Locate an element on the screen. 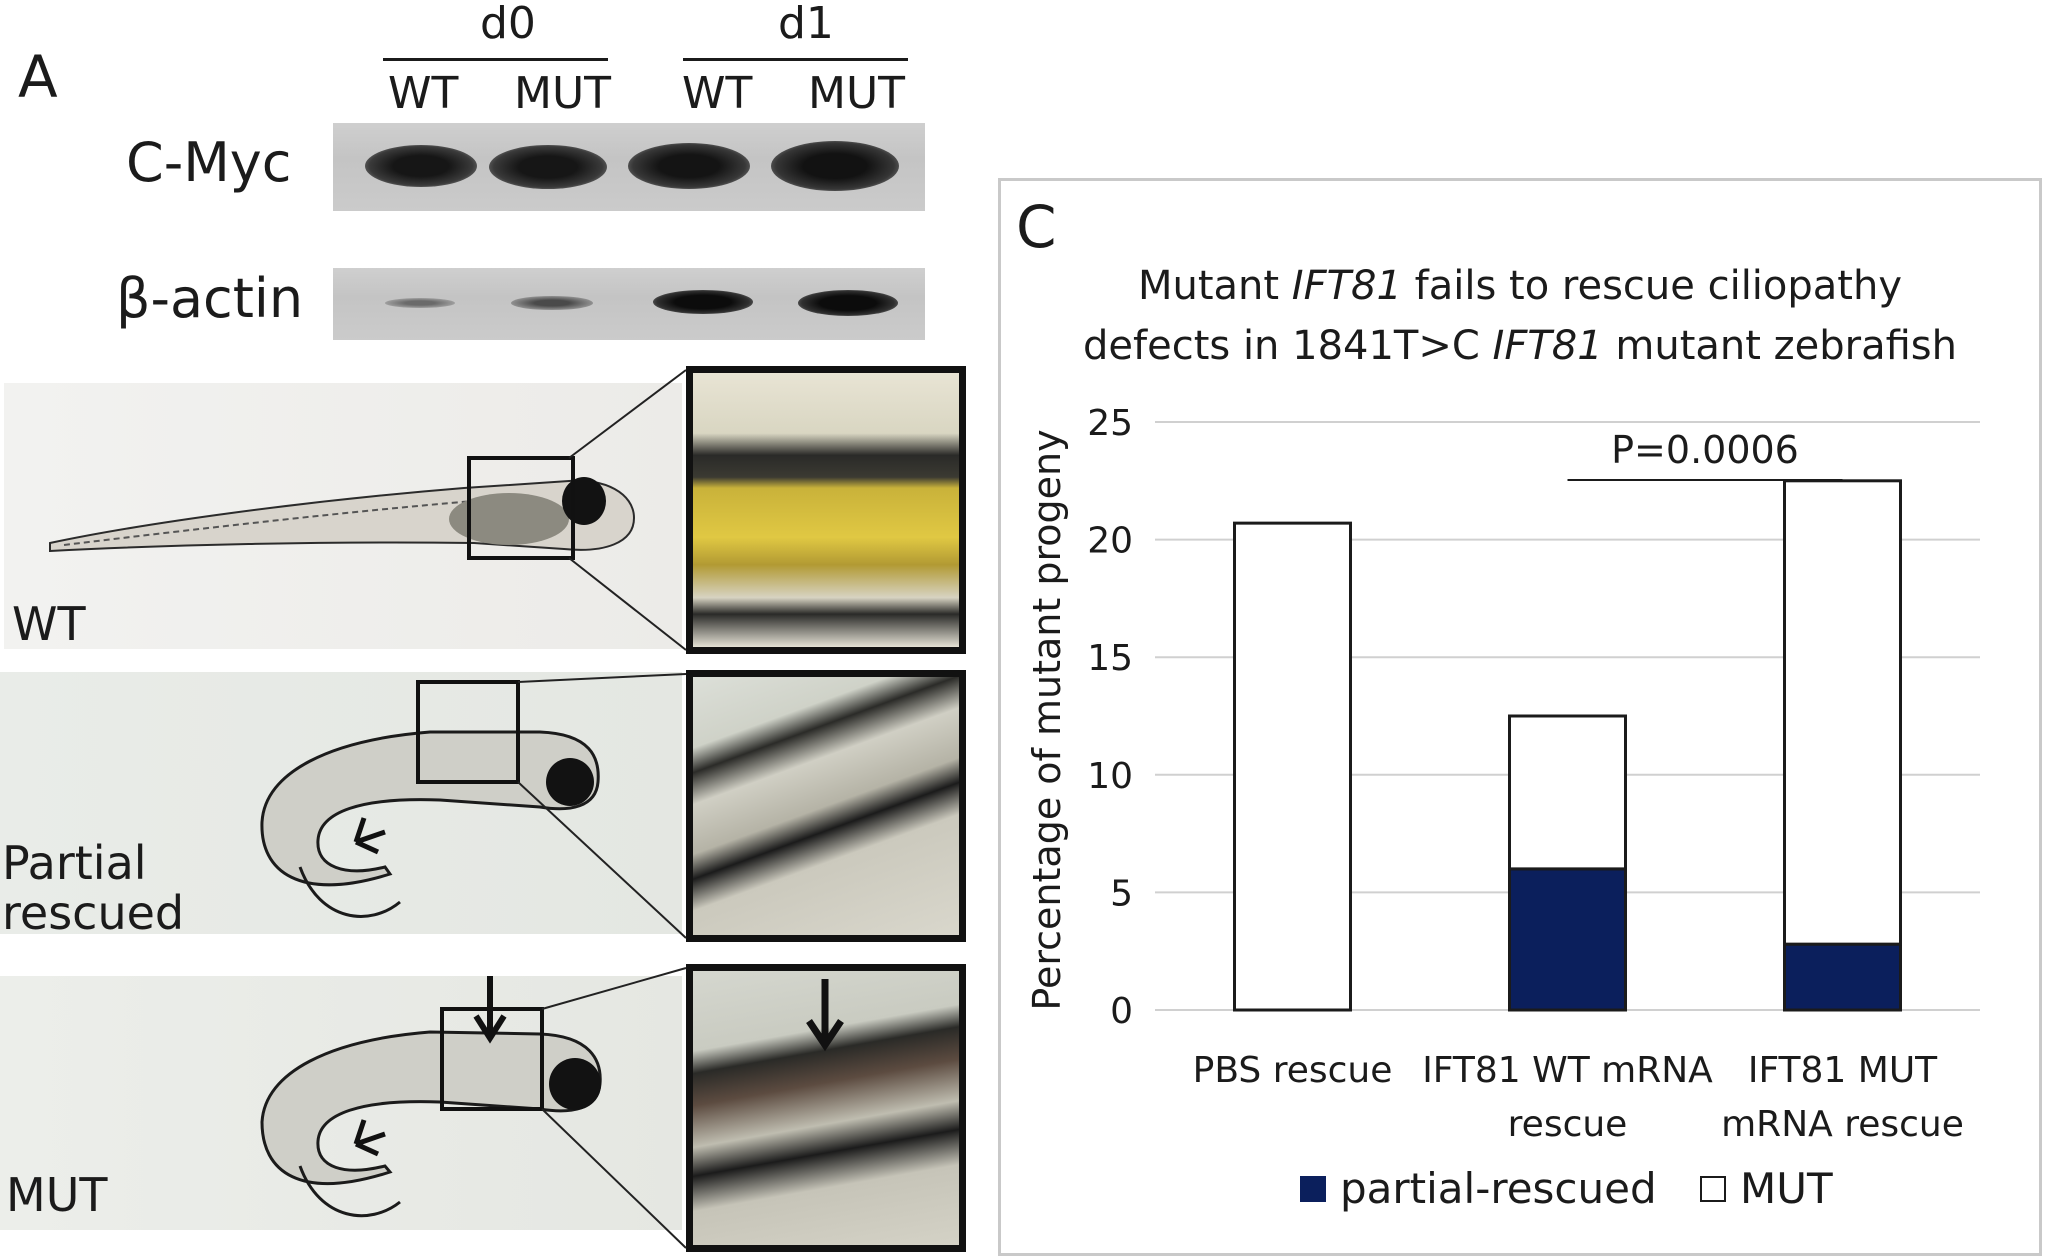  legend-swatch-partial-rescued is located at coordinates (1313, 1189).